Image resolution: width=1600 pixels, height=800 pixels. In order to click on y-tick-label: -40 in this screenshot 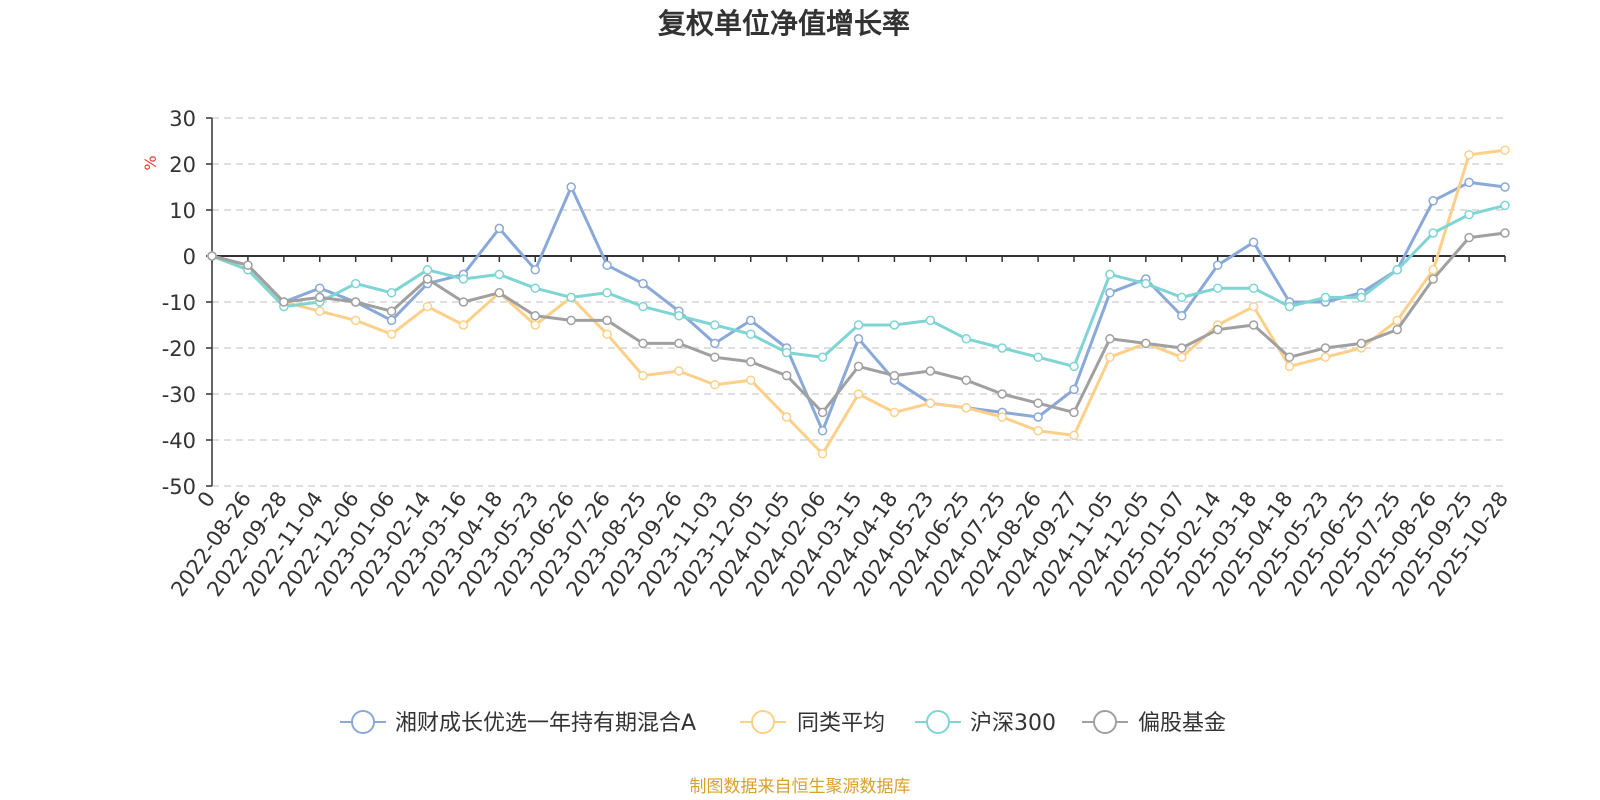, I will do `click(179, 441)`.